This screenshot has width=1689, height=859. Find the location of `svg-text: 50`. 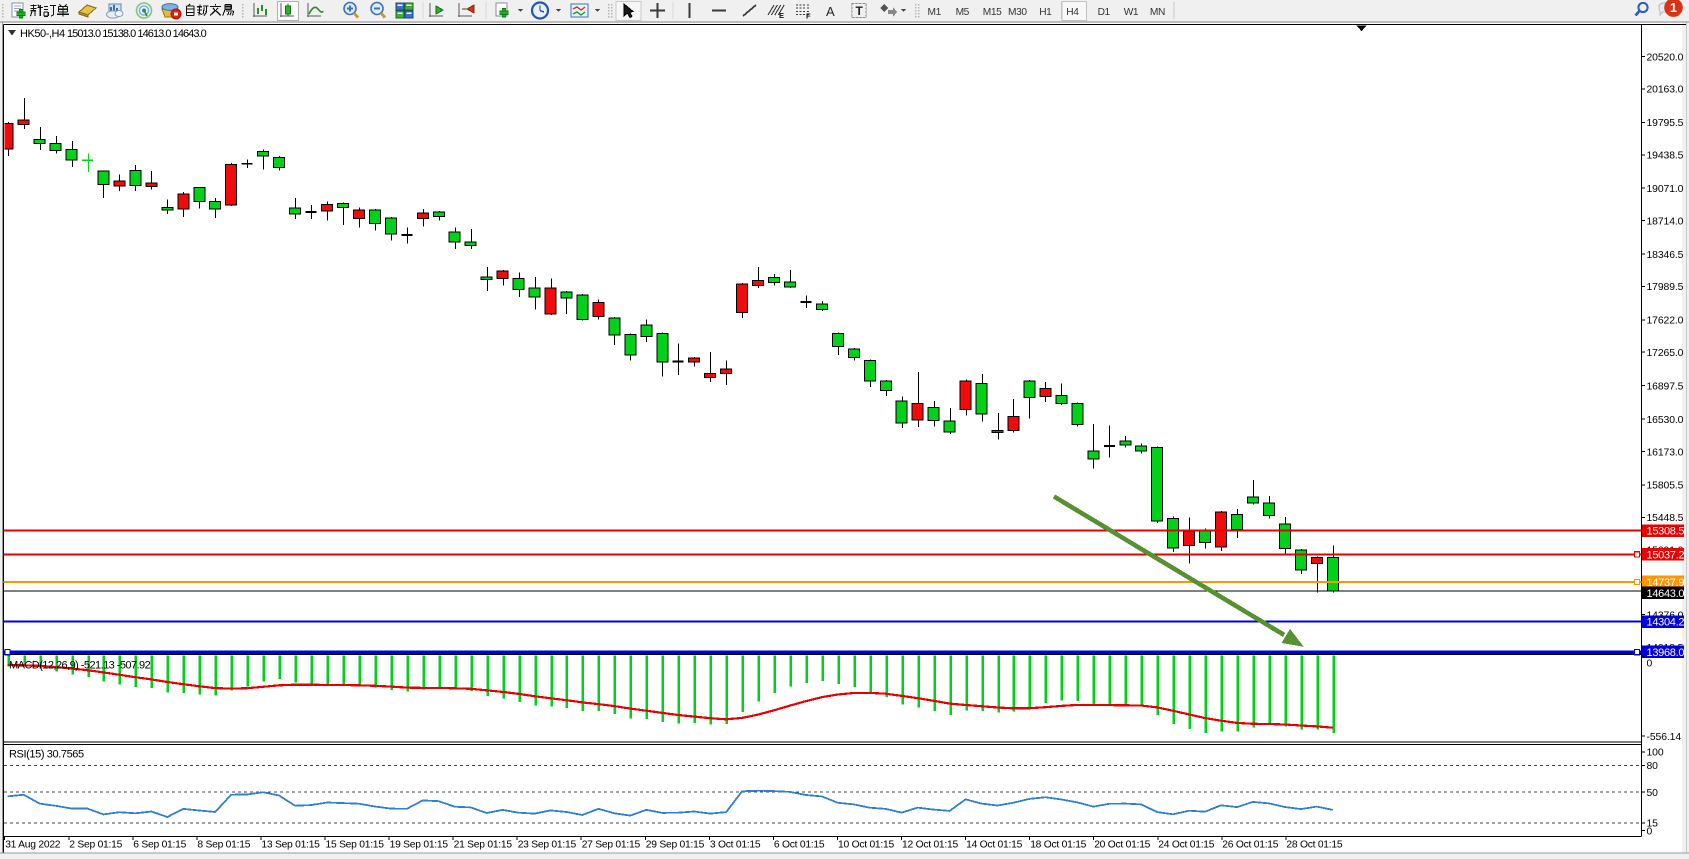

svg-text: 50 is located at coordinates (1653, 793).